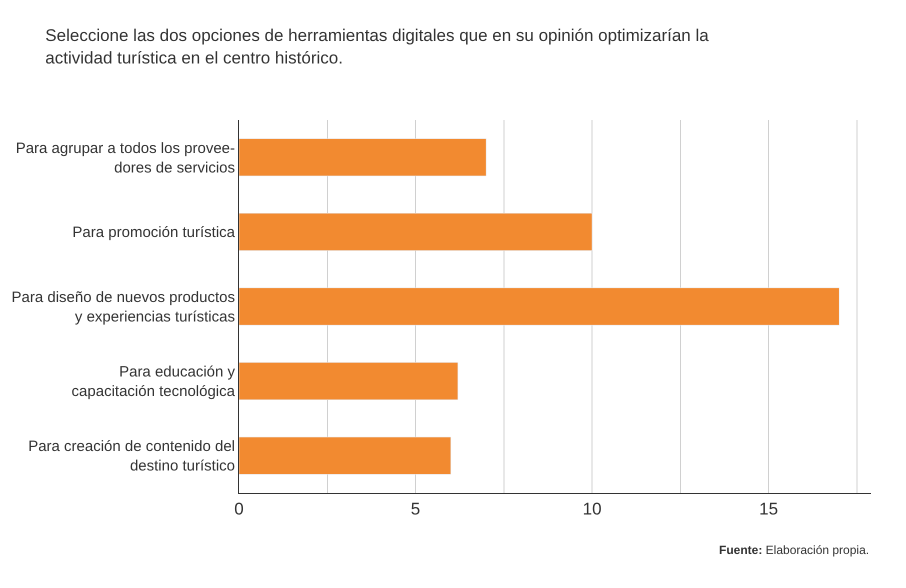 The image size is (906, 588). What do you see at coordinates (592, 508) in the screenshot?
I see `x-tick-label: 10` at bounding box center [592, 508].